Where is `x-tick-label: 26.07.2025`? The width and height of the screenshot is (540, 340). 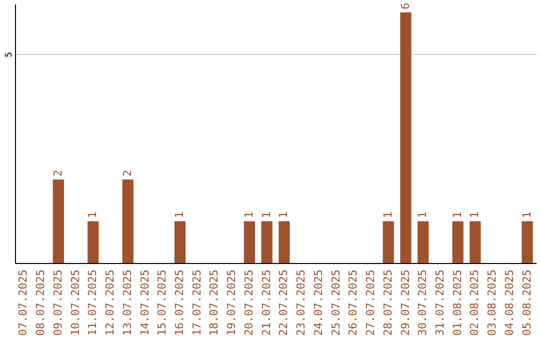 x-tick-label: 26.07.2025 is located at coordinates (353, 303).